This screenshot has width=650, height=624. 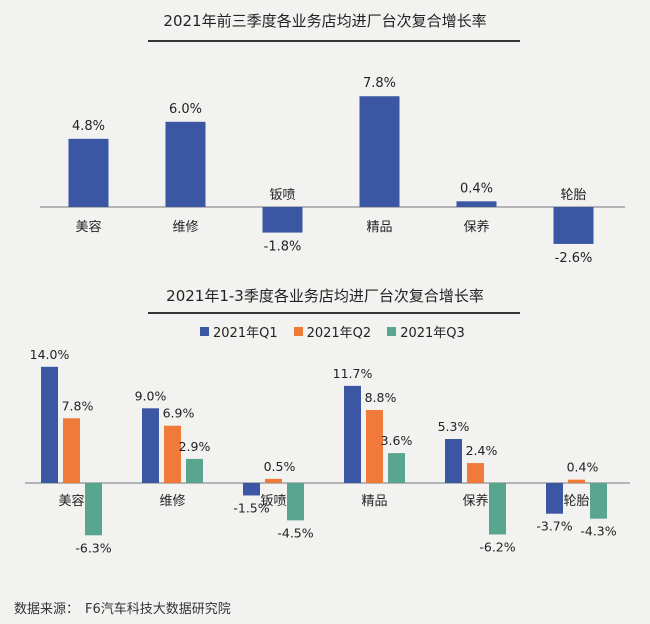 What do you see at coordinates (353, 373) in the screenshot?
I see `chart2-value-label-q1-3: 11.7%` at bounding box center [353, 373].